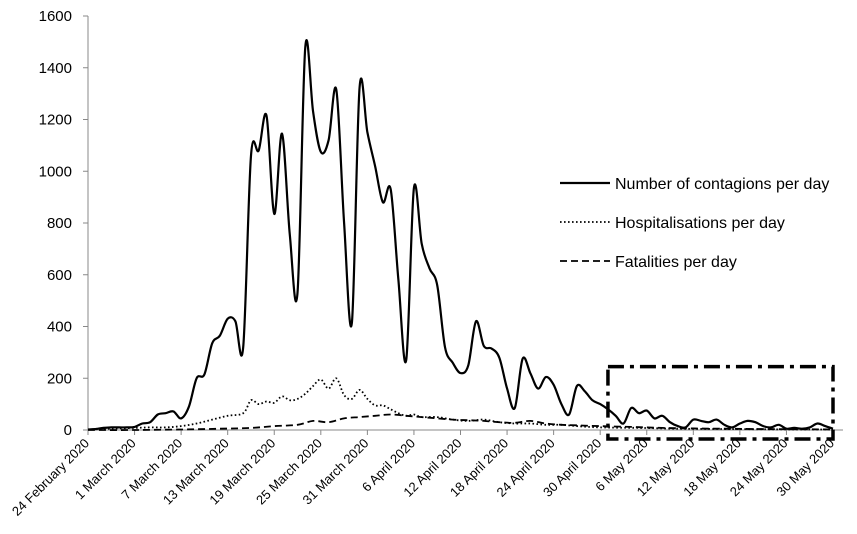  I want to click on legend-label: Hospitalisations per day, so click(700, 223).